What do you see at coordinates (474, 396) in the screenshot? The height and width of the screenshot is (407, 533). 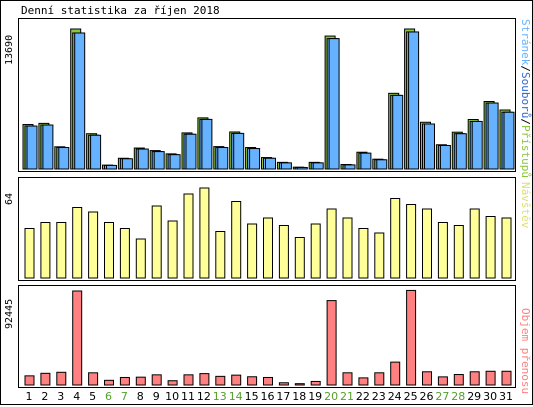 I see `x-tick-label: 29` at bounding box center [474, 396].